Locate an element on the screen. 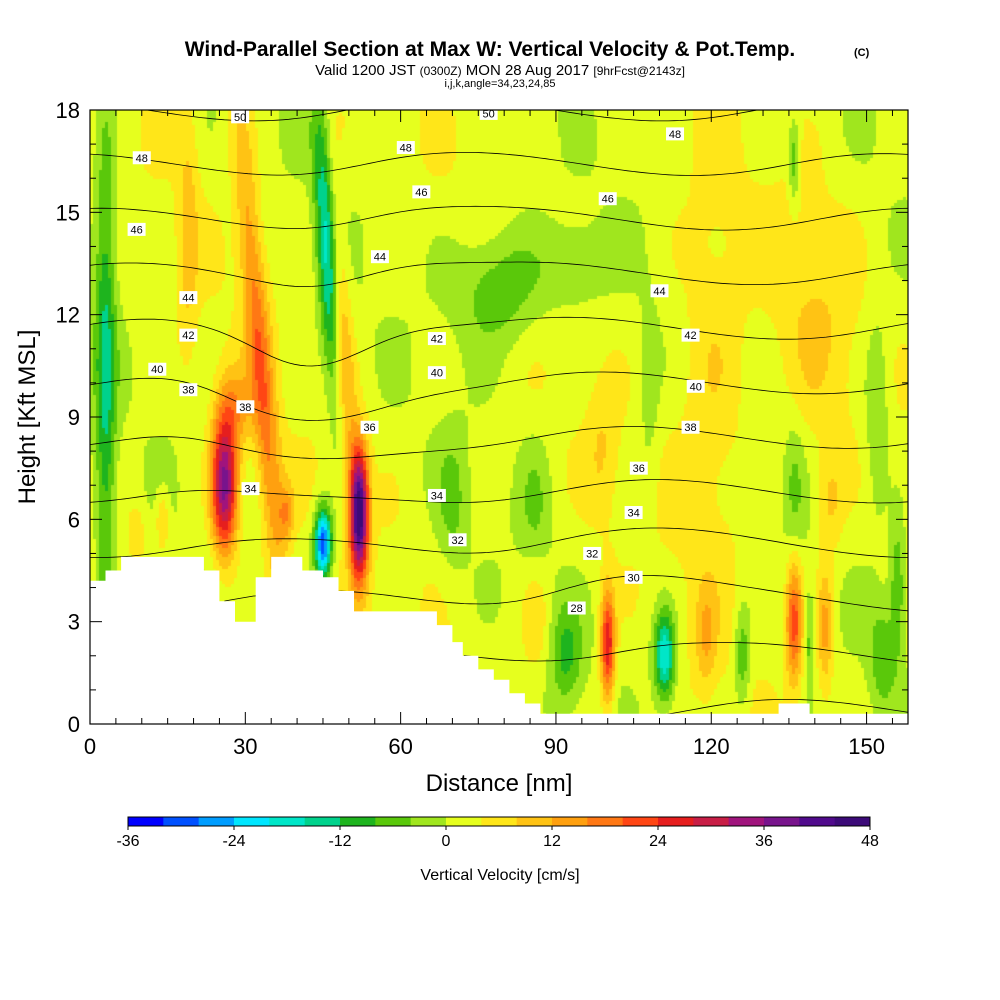  colorbar-tick-24: 24 is located at coordinates (658, 841).